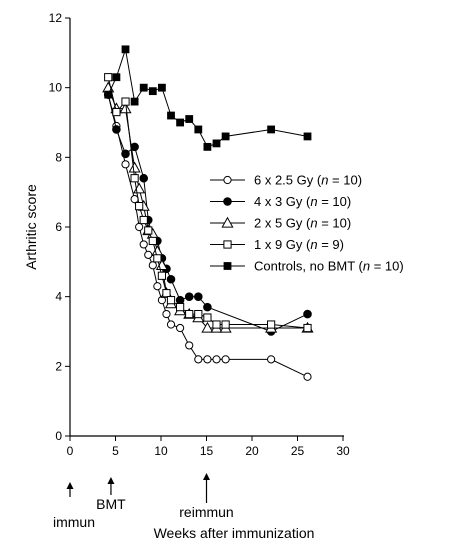 This screenshot has width=453, height=548. Describe the element at coordinates (58, 157) in the screenshot. I see `y-tick-label: 8` at that location.